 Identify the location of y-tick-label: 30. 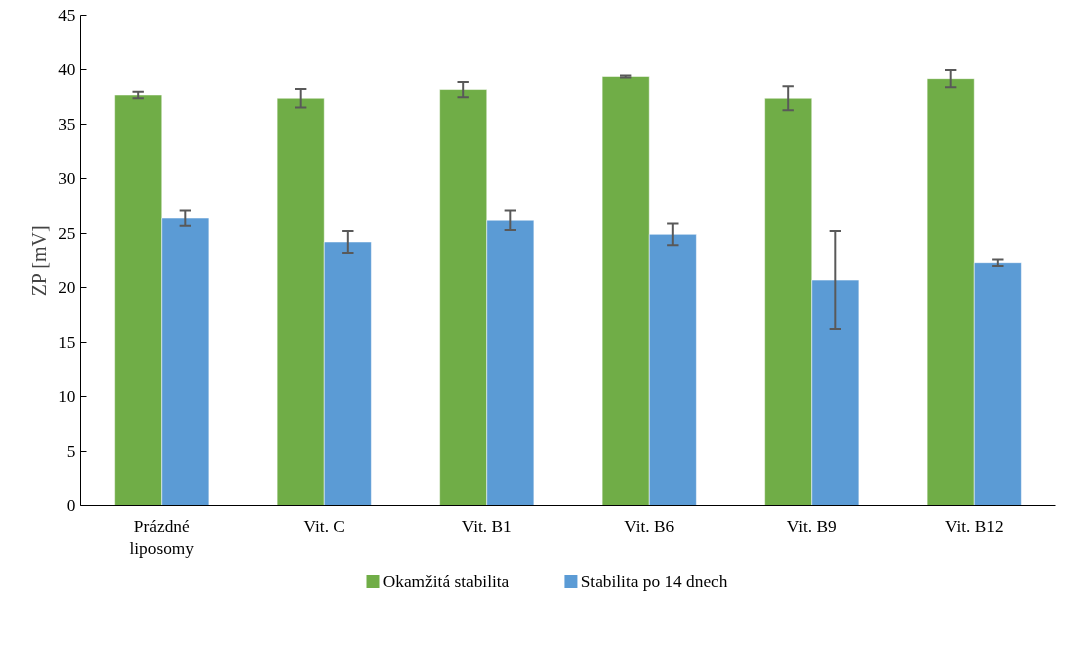
(67, 179).